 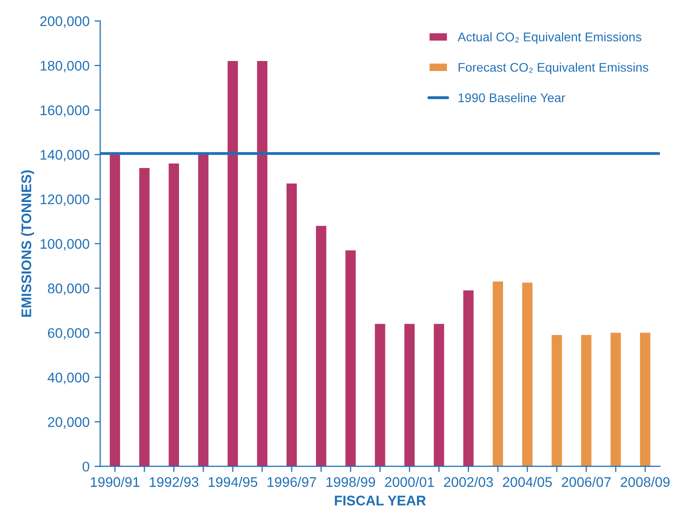 I want to click on y-tick-label: 140,000, so click(x=65, y=156).